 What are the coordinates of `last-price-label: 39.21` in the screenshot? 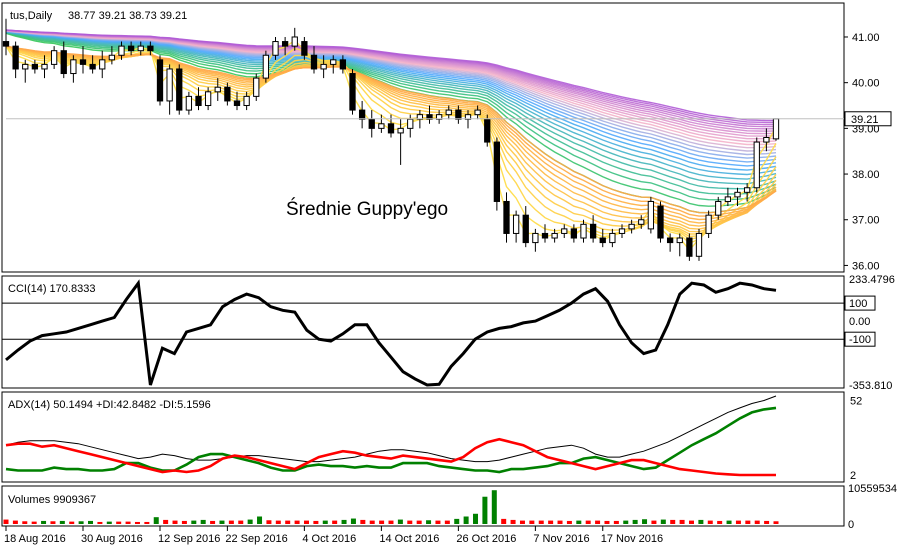 It's located at (865, 120).